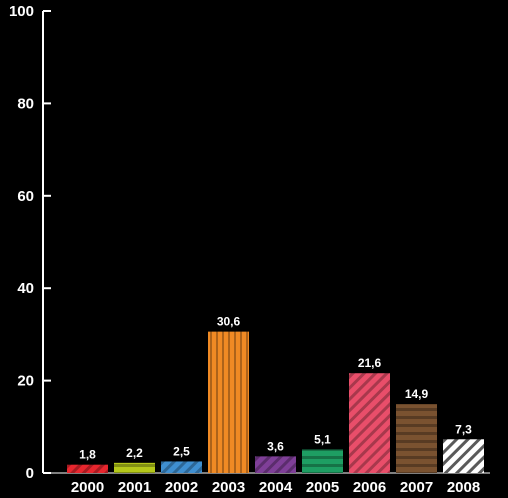 The height and width of the screenshot is (498, 508). What do you see at coordinates (322, 439) in the screenshot?
I see `data-label-2005: 5,1` at bounding box center [322, 439].